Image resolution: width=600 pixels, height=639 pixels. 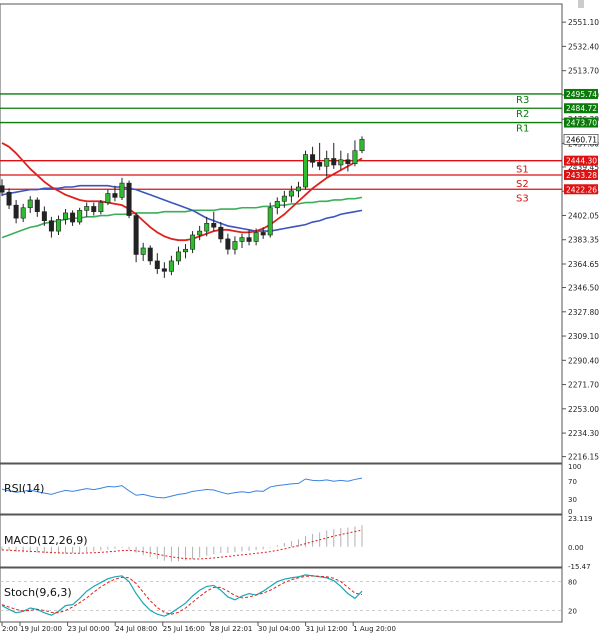 What do you see at coordinates (583, 264) in the screenshot?
I see `price-tick-label: 2364.65` at bounding box center [583, 264].